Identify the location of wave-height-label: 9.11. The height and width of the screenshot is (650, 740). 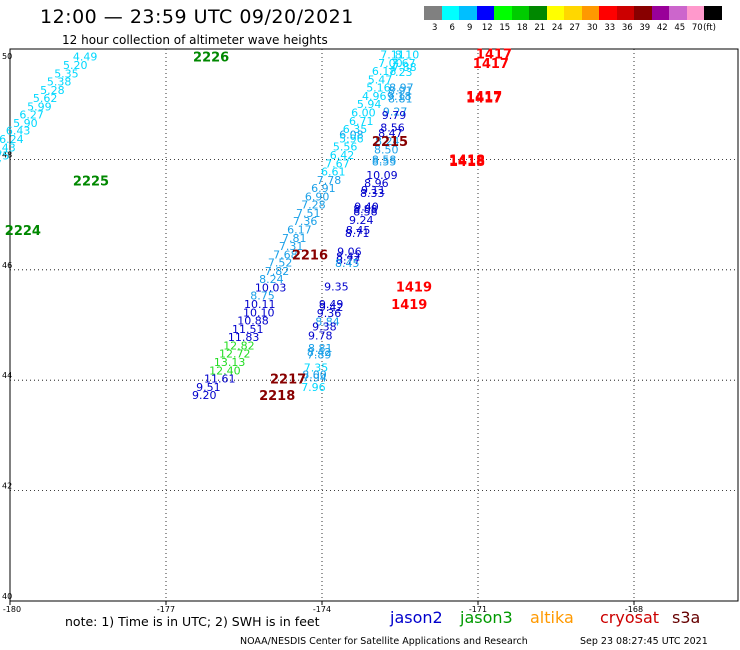
(373, 190).